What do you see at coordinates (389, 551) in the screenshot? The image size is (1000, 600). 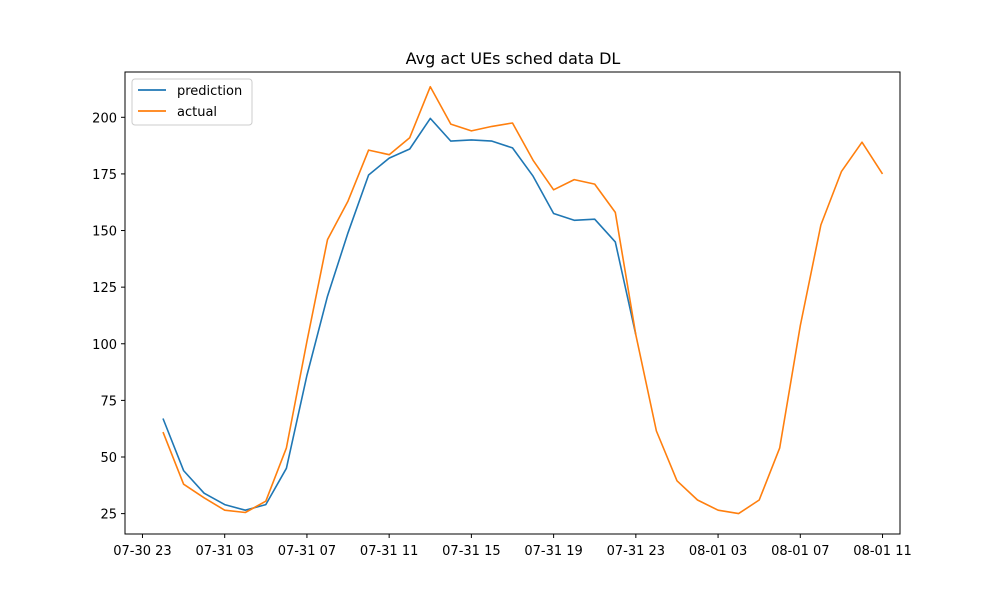 I see `x-tick-label: 07-31 11` at bounding box center [389, 551].